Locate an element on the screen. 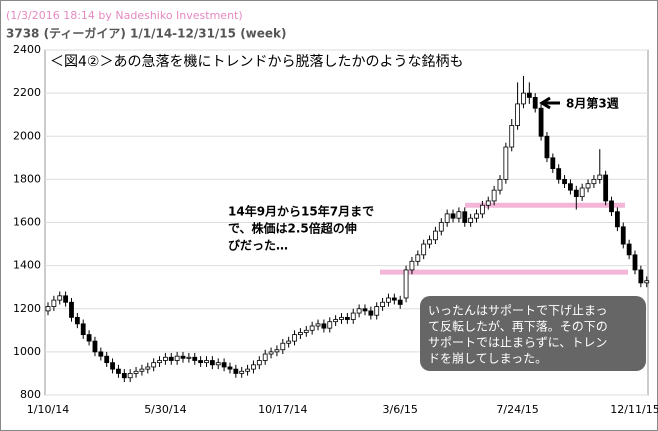  annotation: ドを崩してしまった。 is located at coordinates (487, 359).